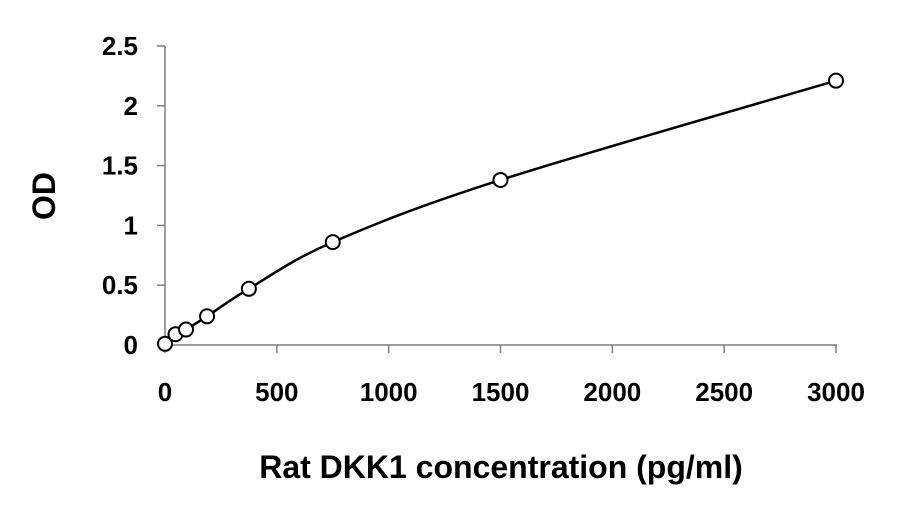 This screenshot has height=513, width=911. I want to click on x-tick-label: 3000, so click(836, 392).